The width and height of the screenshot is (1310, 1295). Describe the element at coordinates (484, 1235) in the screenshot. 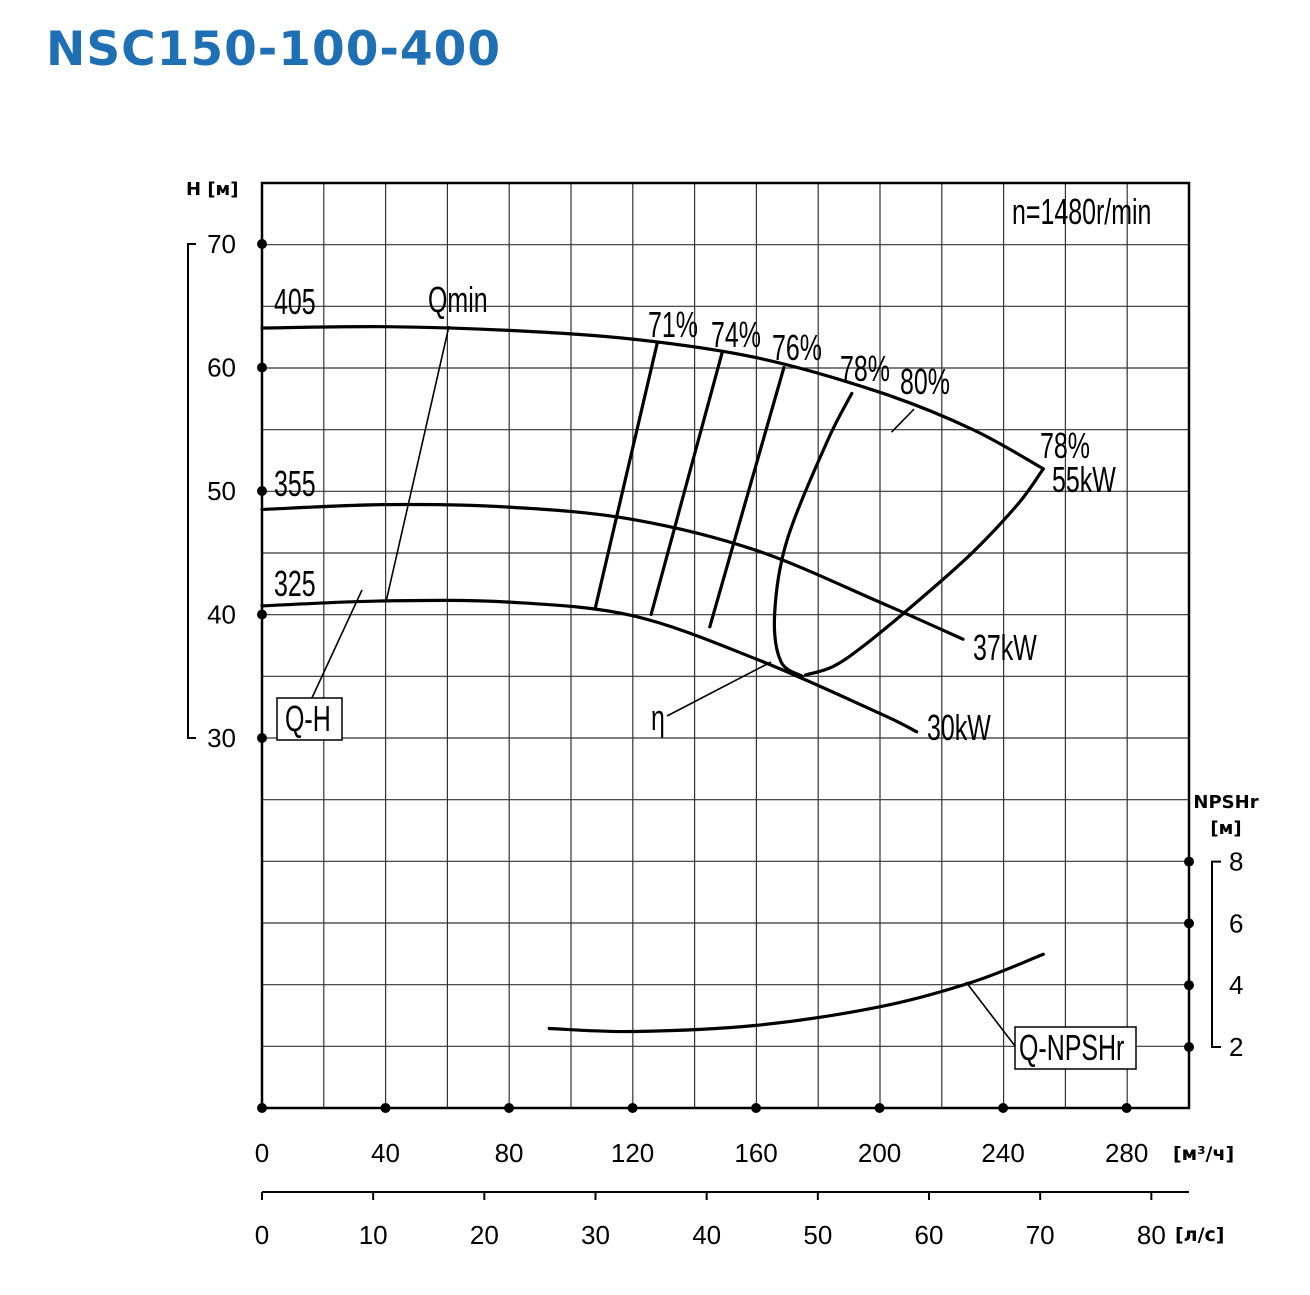

I see `flow-ls-tick-label: 20` at that location.